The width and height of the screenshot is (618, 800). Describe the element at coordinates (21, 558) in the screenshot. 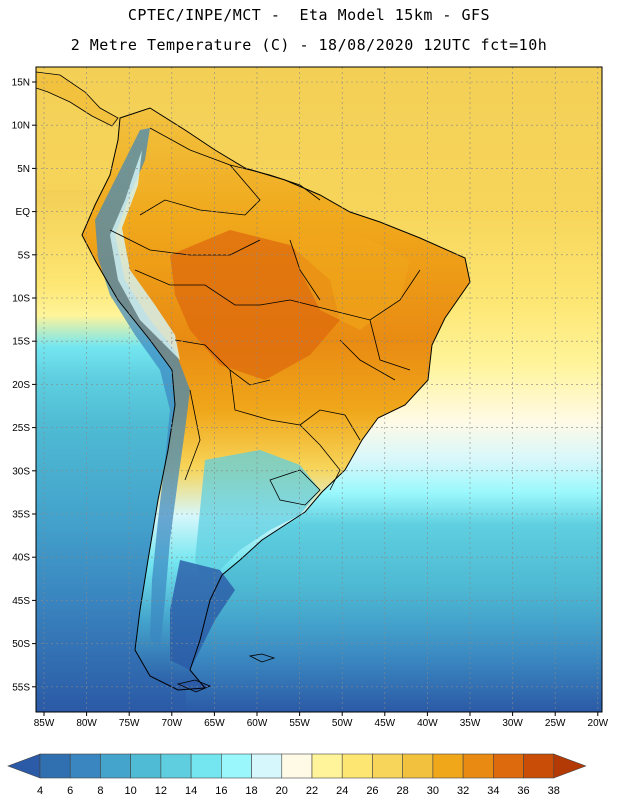

I see `lat-label: 40S` at that location.